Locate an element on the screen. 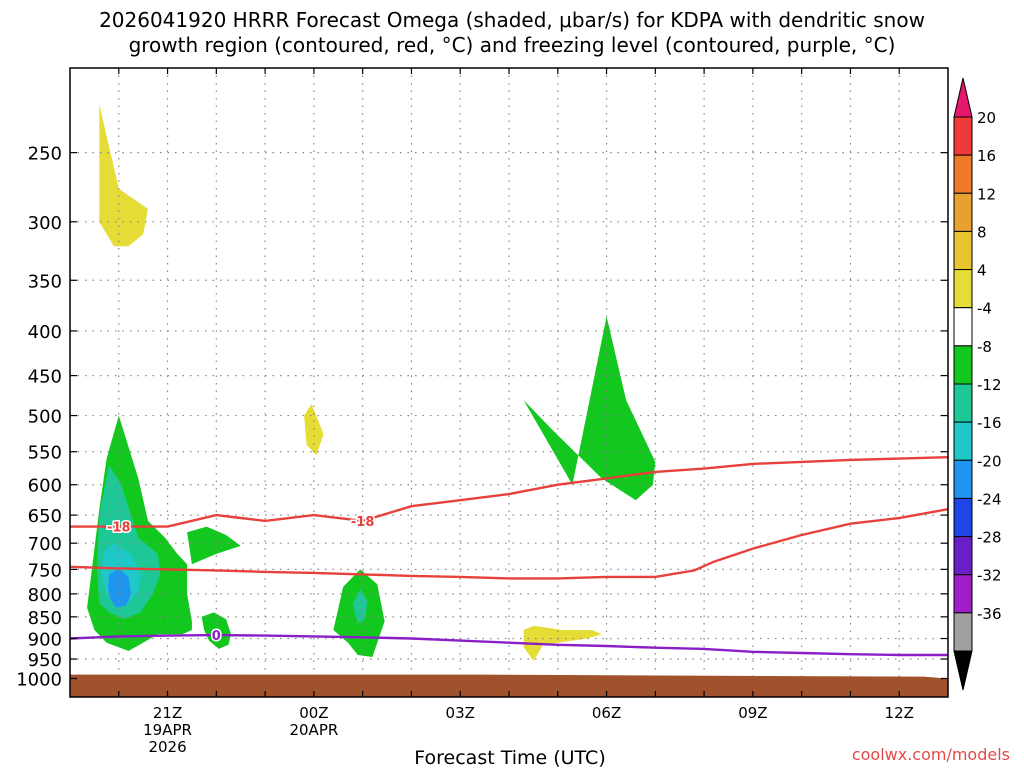  colorbar-label: 12 is located at coordinates (986, 194).